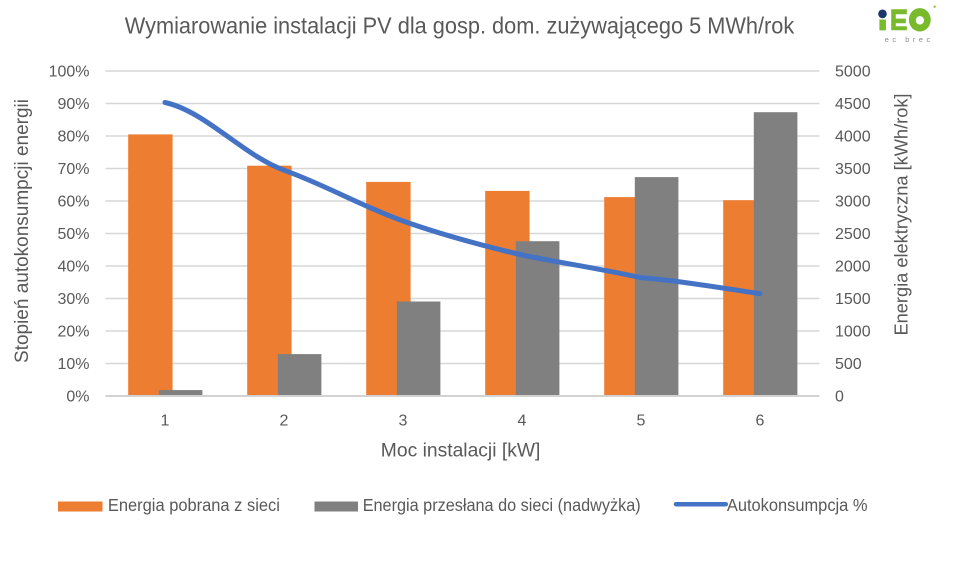 The image size is (970, 562). What do you see at coordinates (165, 421) in the screenshot?
I see `svg-text: 1` at bounding box center [165, 421].